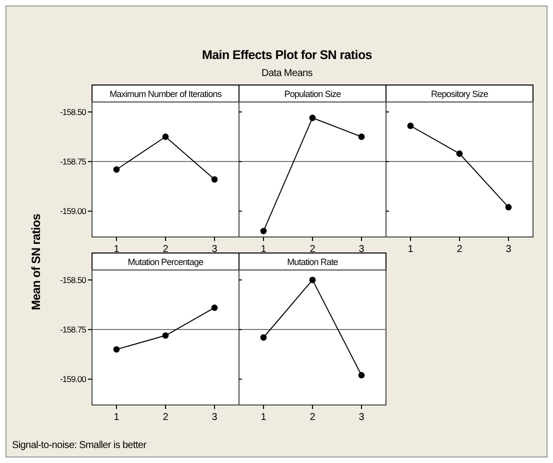  What do you see at coordinates (459, 94) in the screenshot?
I see `chart-title: Repository Size` at bounding box center [459, 94].